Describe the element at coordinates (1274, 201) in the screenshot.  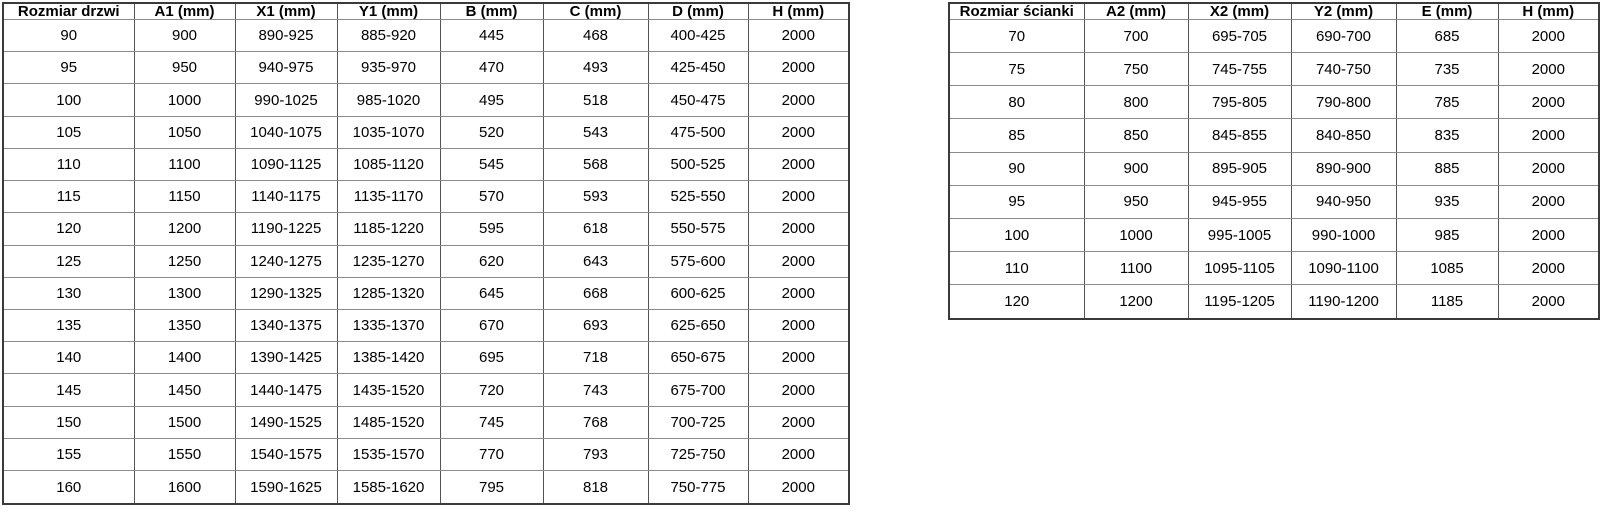
I see `table-row: 95 950 945-955 940-950 935 2000` at that location.